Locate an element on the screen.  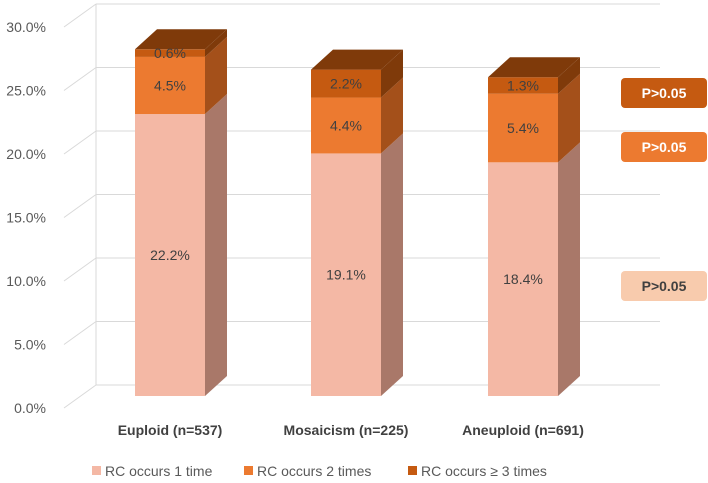
bar-aneuploid-rc-occurs-3-times-side is located at coordinates (569, 75).